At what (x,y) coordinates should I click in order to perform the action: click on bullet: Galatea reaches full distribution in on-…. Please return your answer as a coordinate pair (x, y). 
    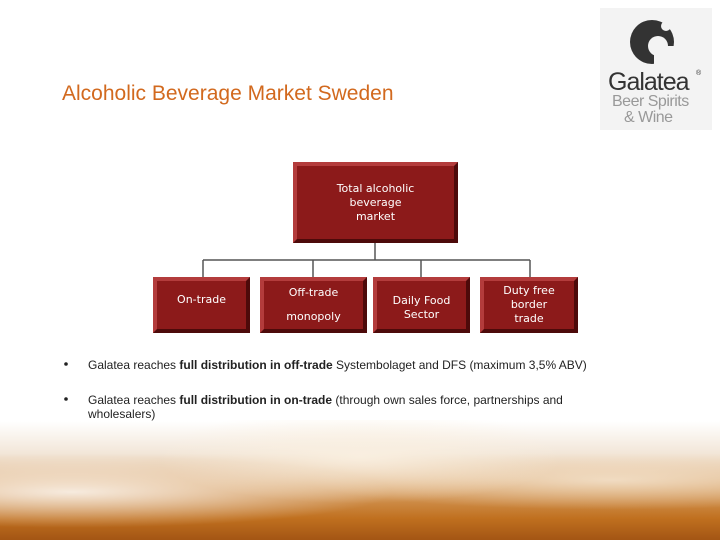
    Looking at the image, I should click on (353, 407).